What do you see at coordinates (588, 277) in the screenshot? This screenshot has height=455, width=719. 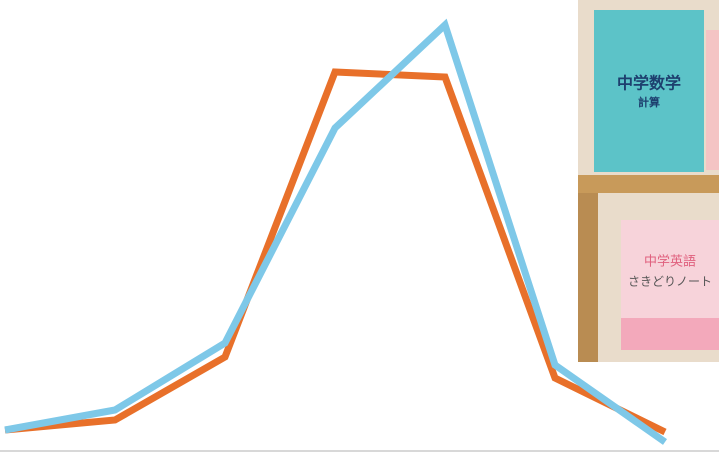 I see `shelf-side` at bounding box center [588, 277].